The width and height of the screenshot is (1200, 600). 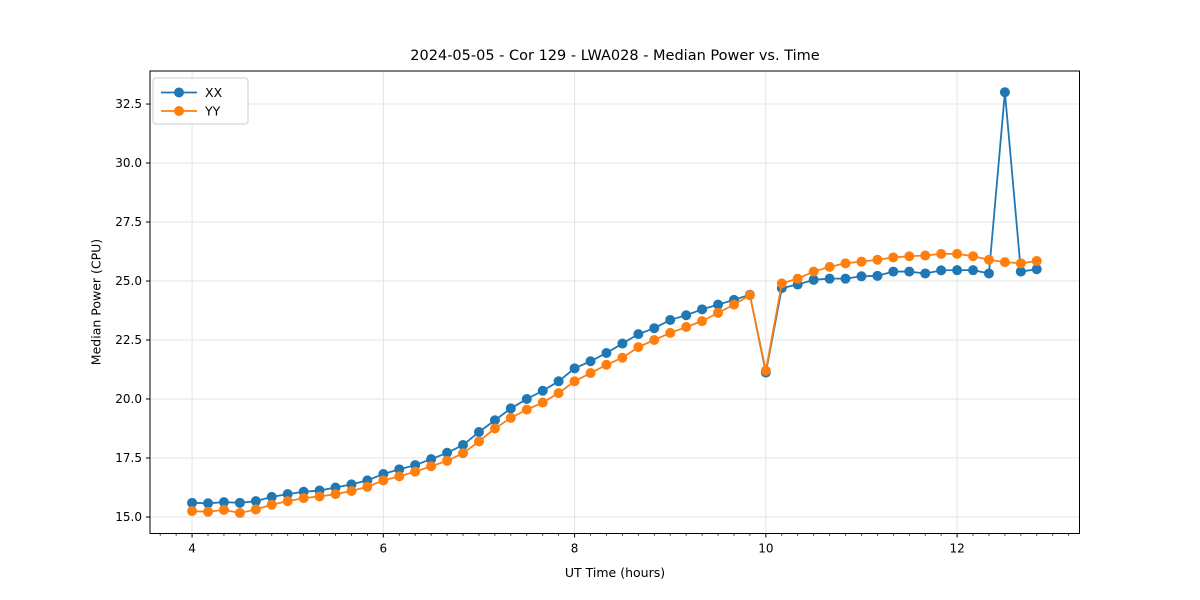 I want to click on legend-label-yy: YY, so click(x=212, y=111).